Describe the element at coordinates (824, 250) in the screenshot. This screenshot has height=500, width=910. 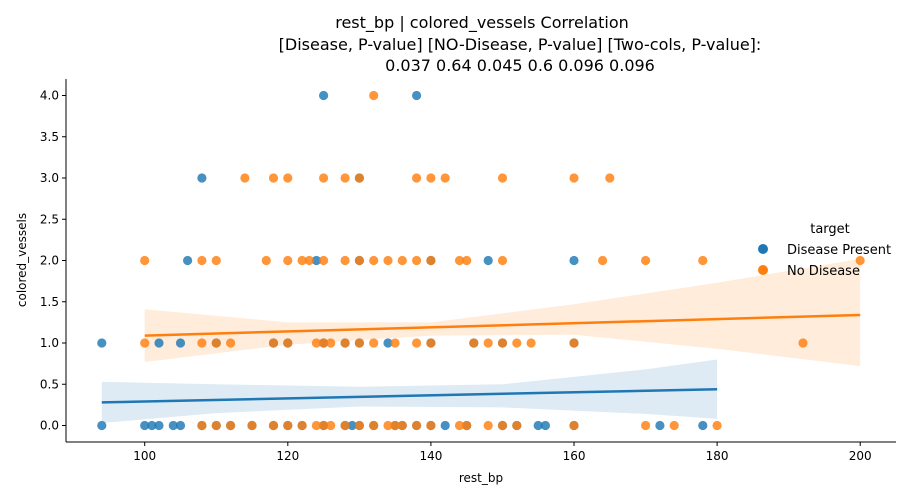
I see `legend: target Disease Present No Disease` at that location.